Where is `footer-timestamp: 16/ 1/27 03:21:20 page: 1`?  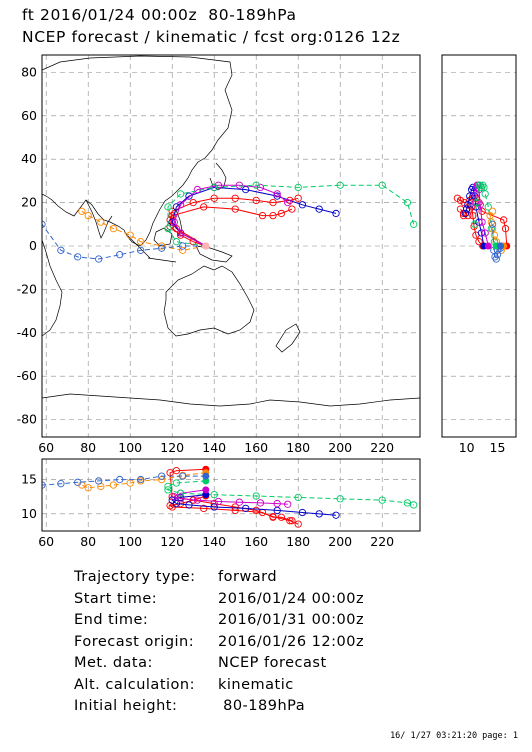 footer-timestamp: 16/ 1/27 03:21:20 page: 1 is located at coordinates (454, 736).